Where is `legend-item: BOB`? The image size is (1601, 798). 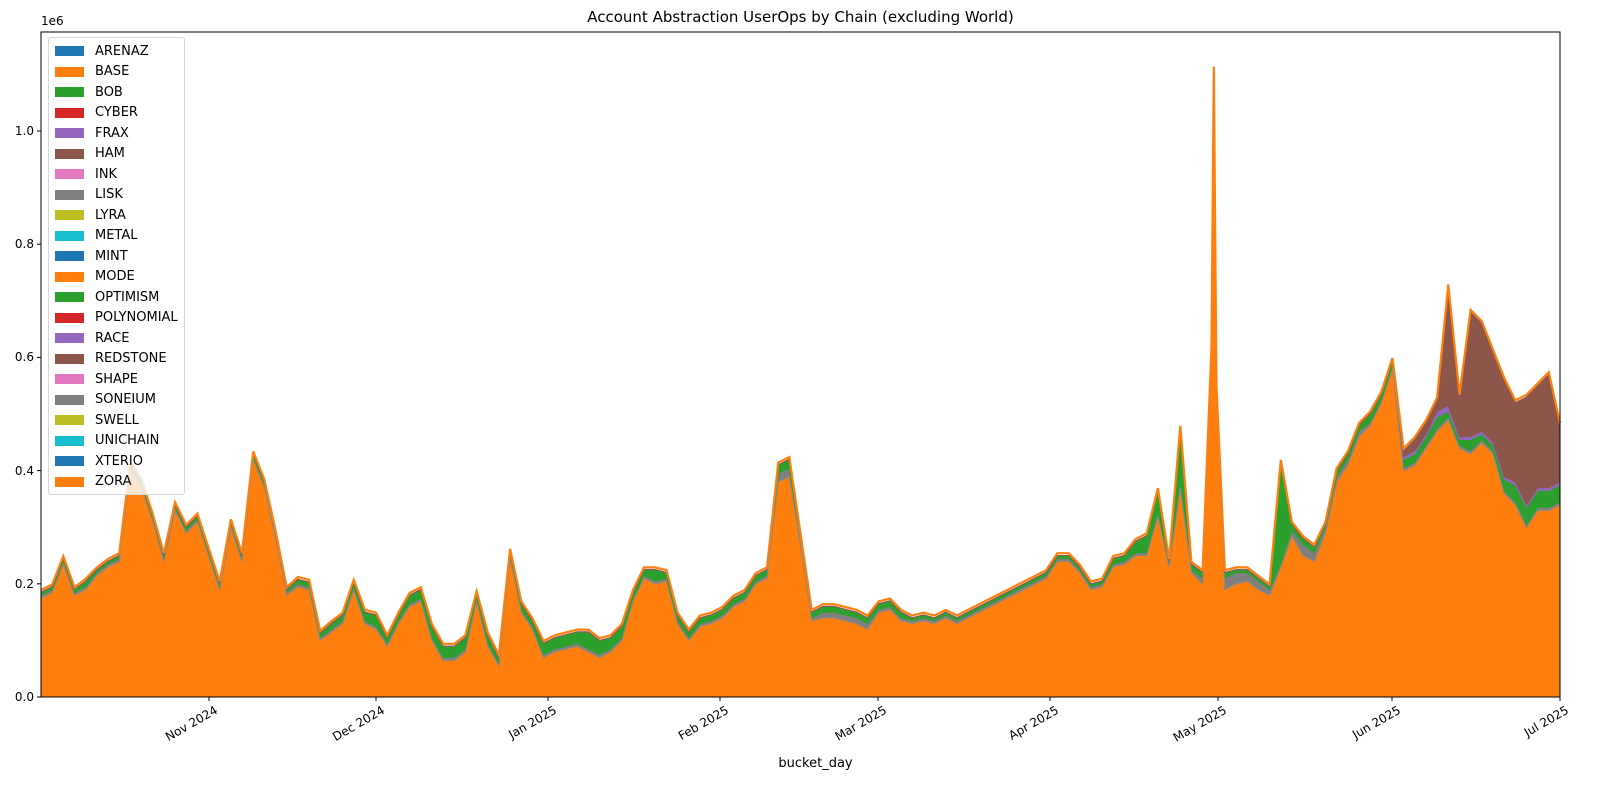
legend-item: BOB is located at coordinates (116, 92).